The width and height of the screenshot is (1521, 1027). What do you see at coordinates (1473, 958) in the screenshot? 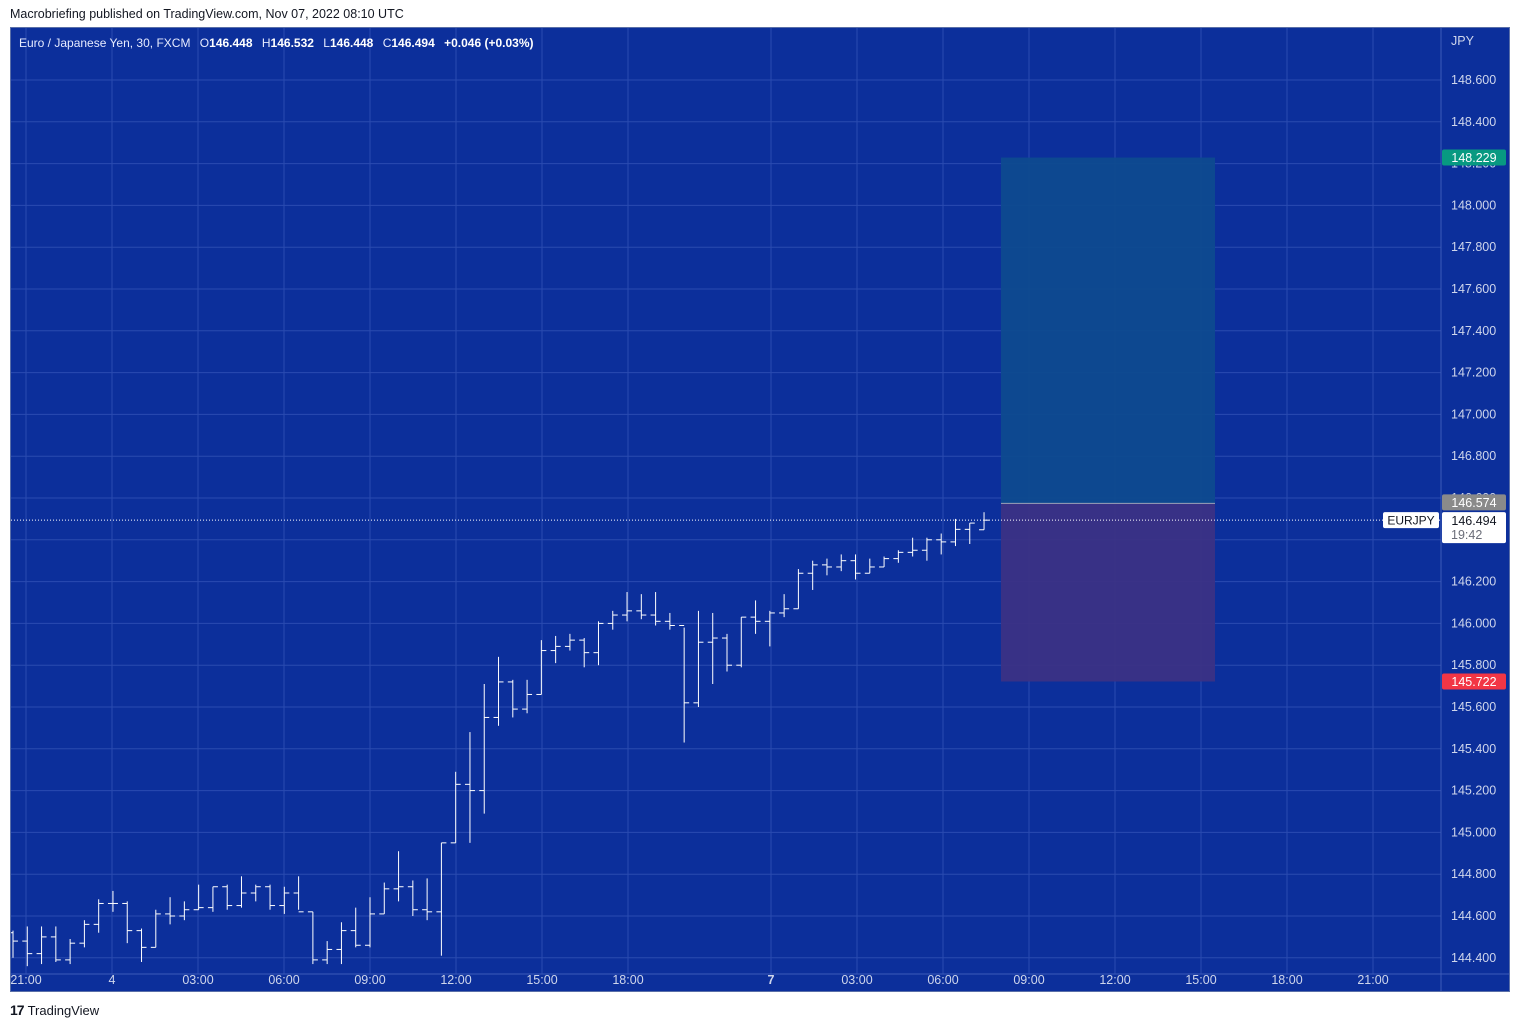
I see `y-tick-label: 144.400` at bounding box center [1473, 958].